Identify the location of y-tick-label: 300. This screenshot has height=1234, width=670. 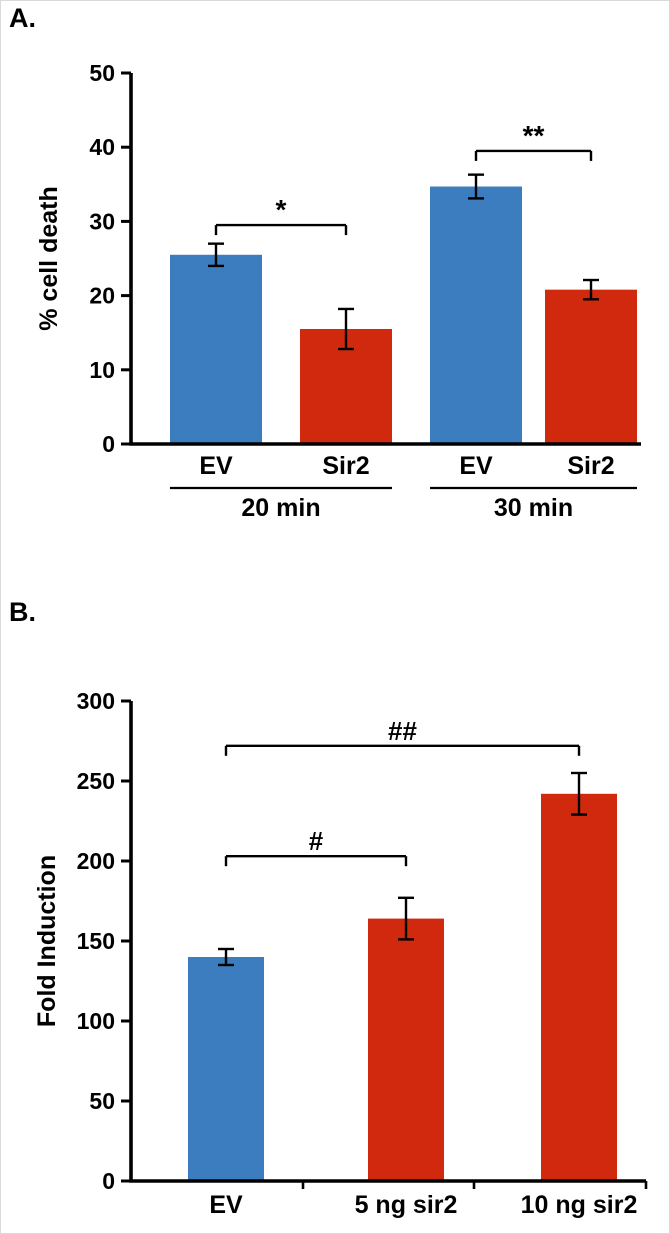
(96, 701).